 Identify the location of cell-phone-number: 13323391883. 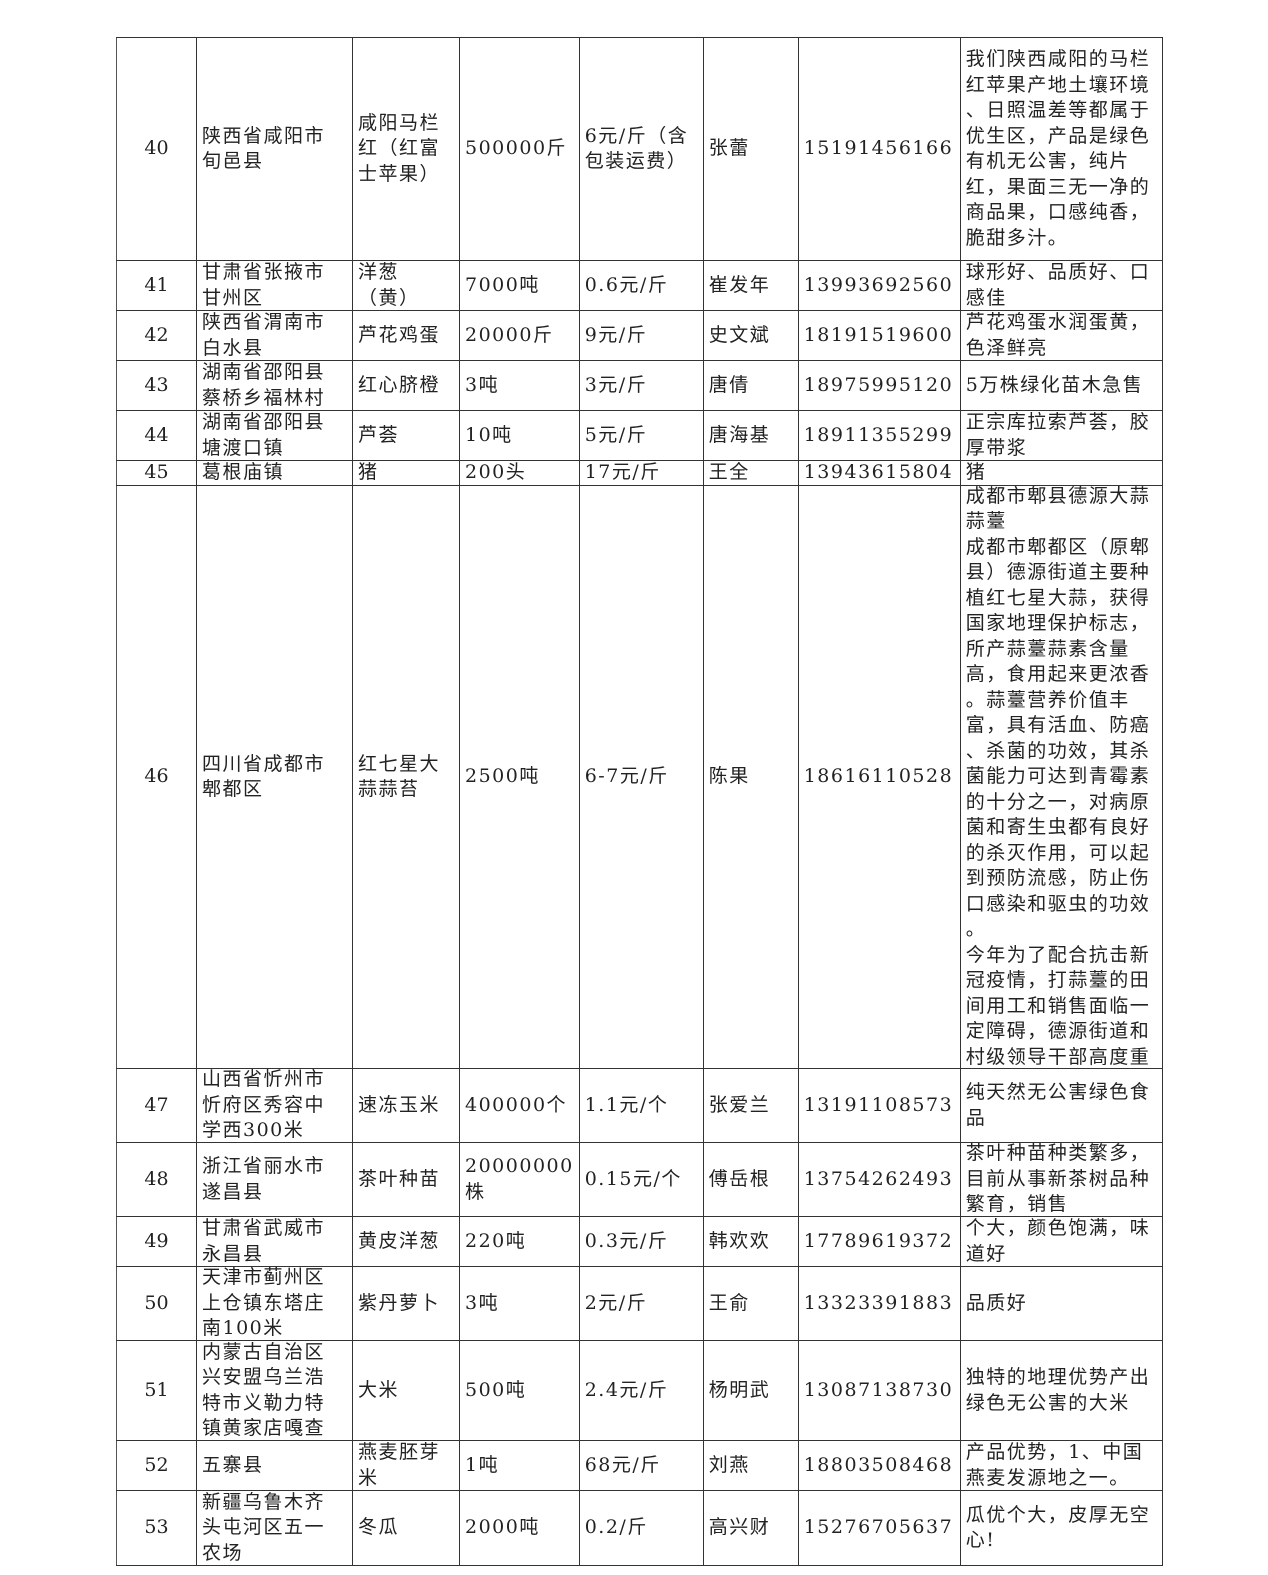
(879, 1303).